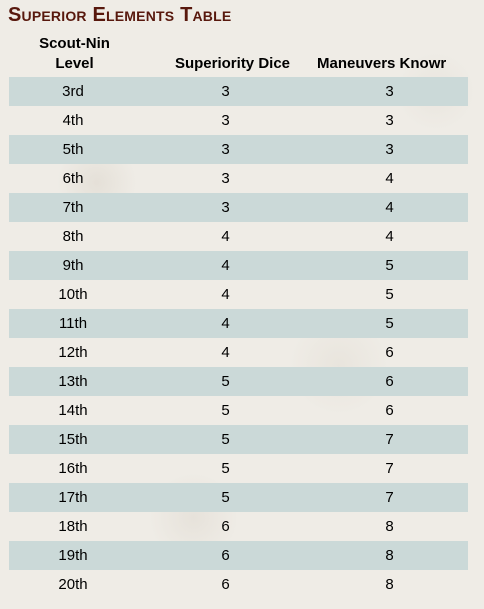 Image resolution: width=484 pixels, height=609 pixels. Describe the element at coordinates (73, 468) in the screenshot. I see `level-cell: 16th` at that location.